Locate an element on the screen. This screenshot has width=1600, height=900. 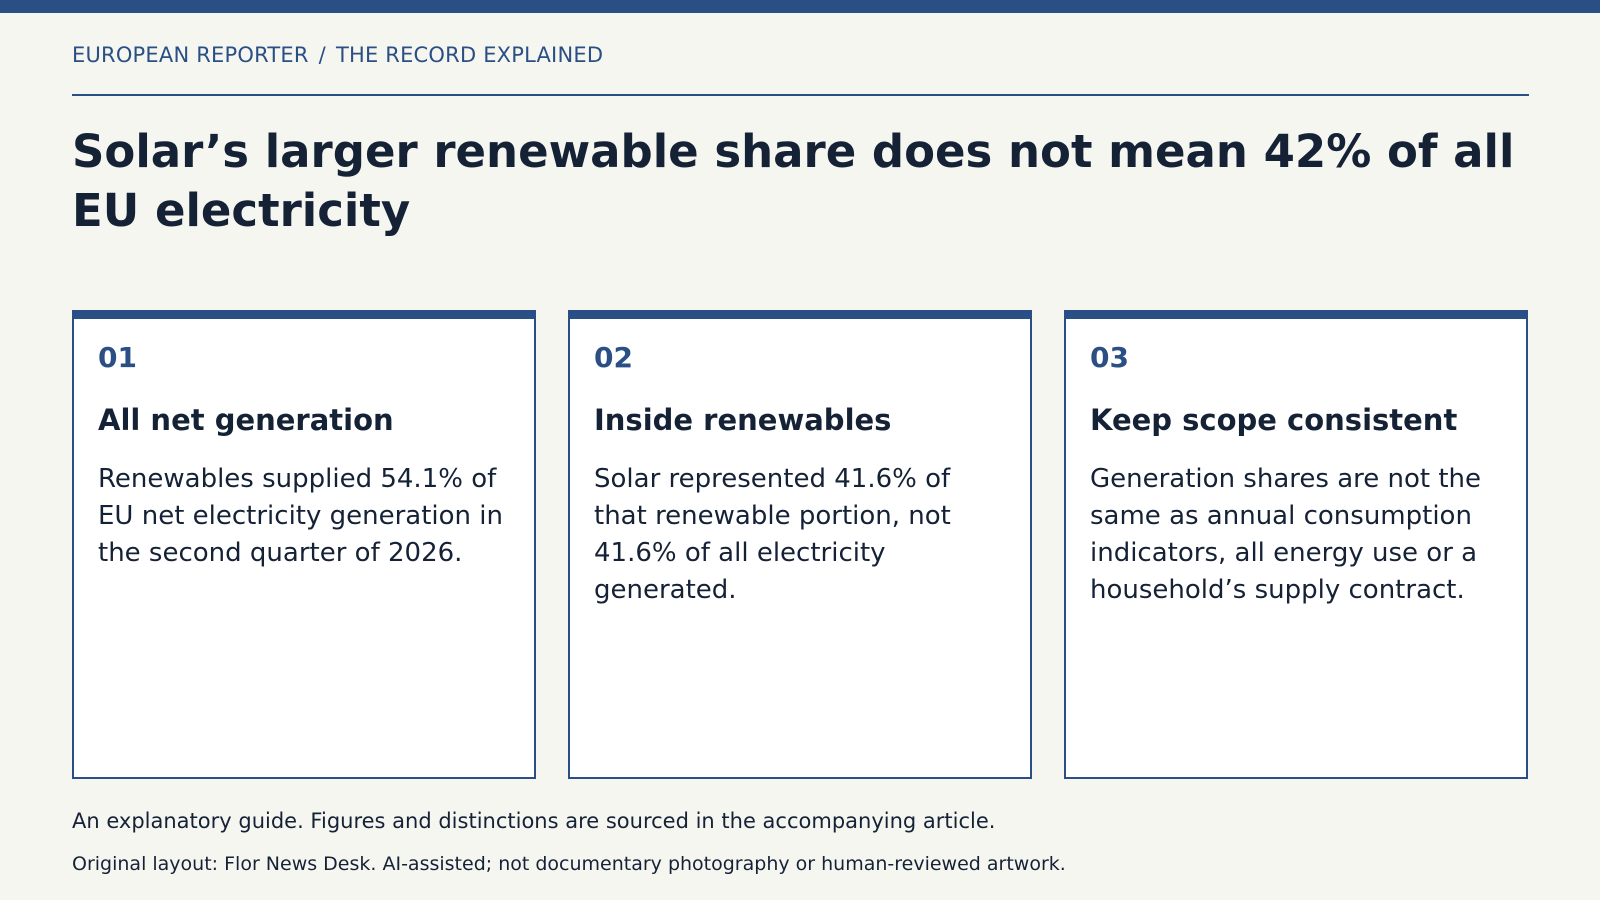
card-title: Keep scope consistent is located at coordinates (1274, 420).